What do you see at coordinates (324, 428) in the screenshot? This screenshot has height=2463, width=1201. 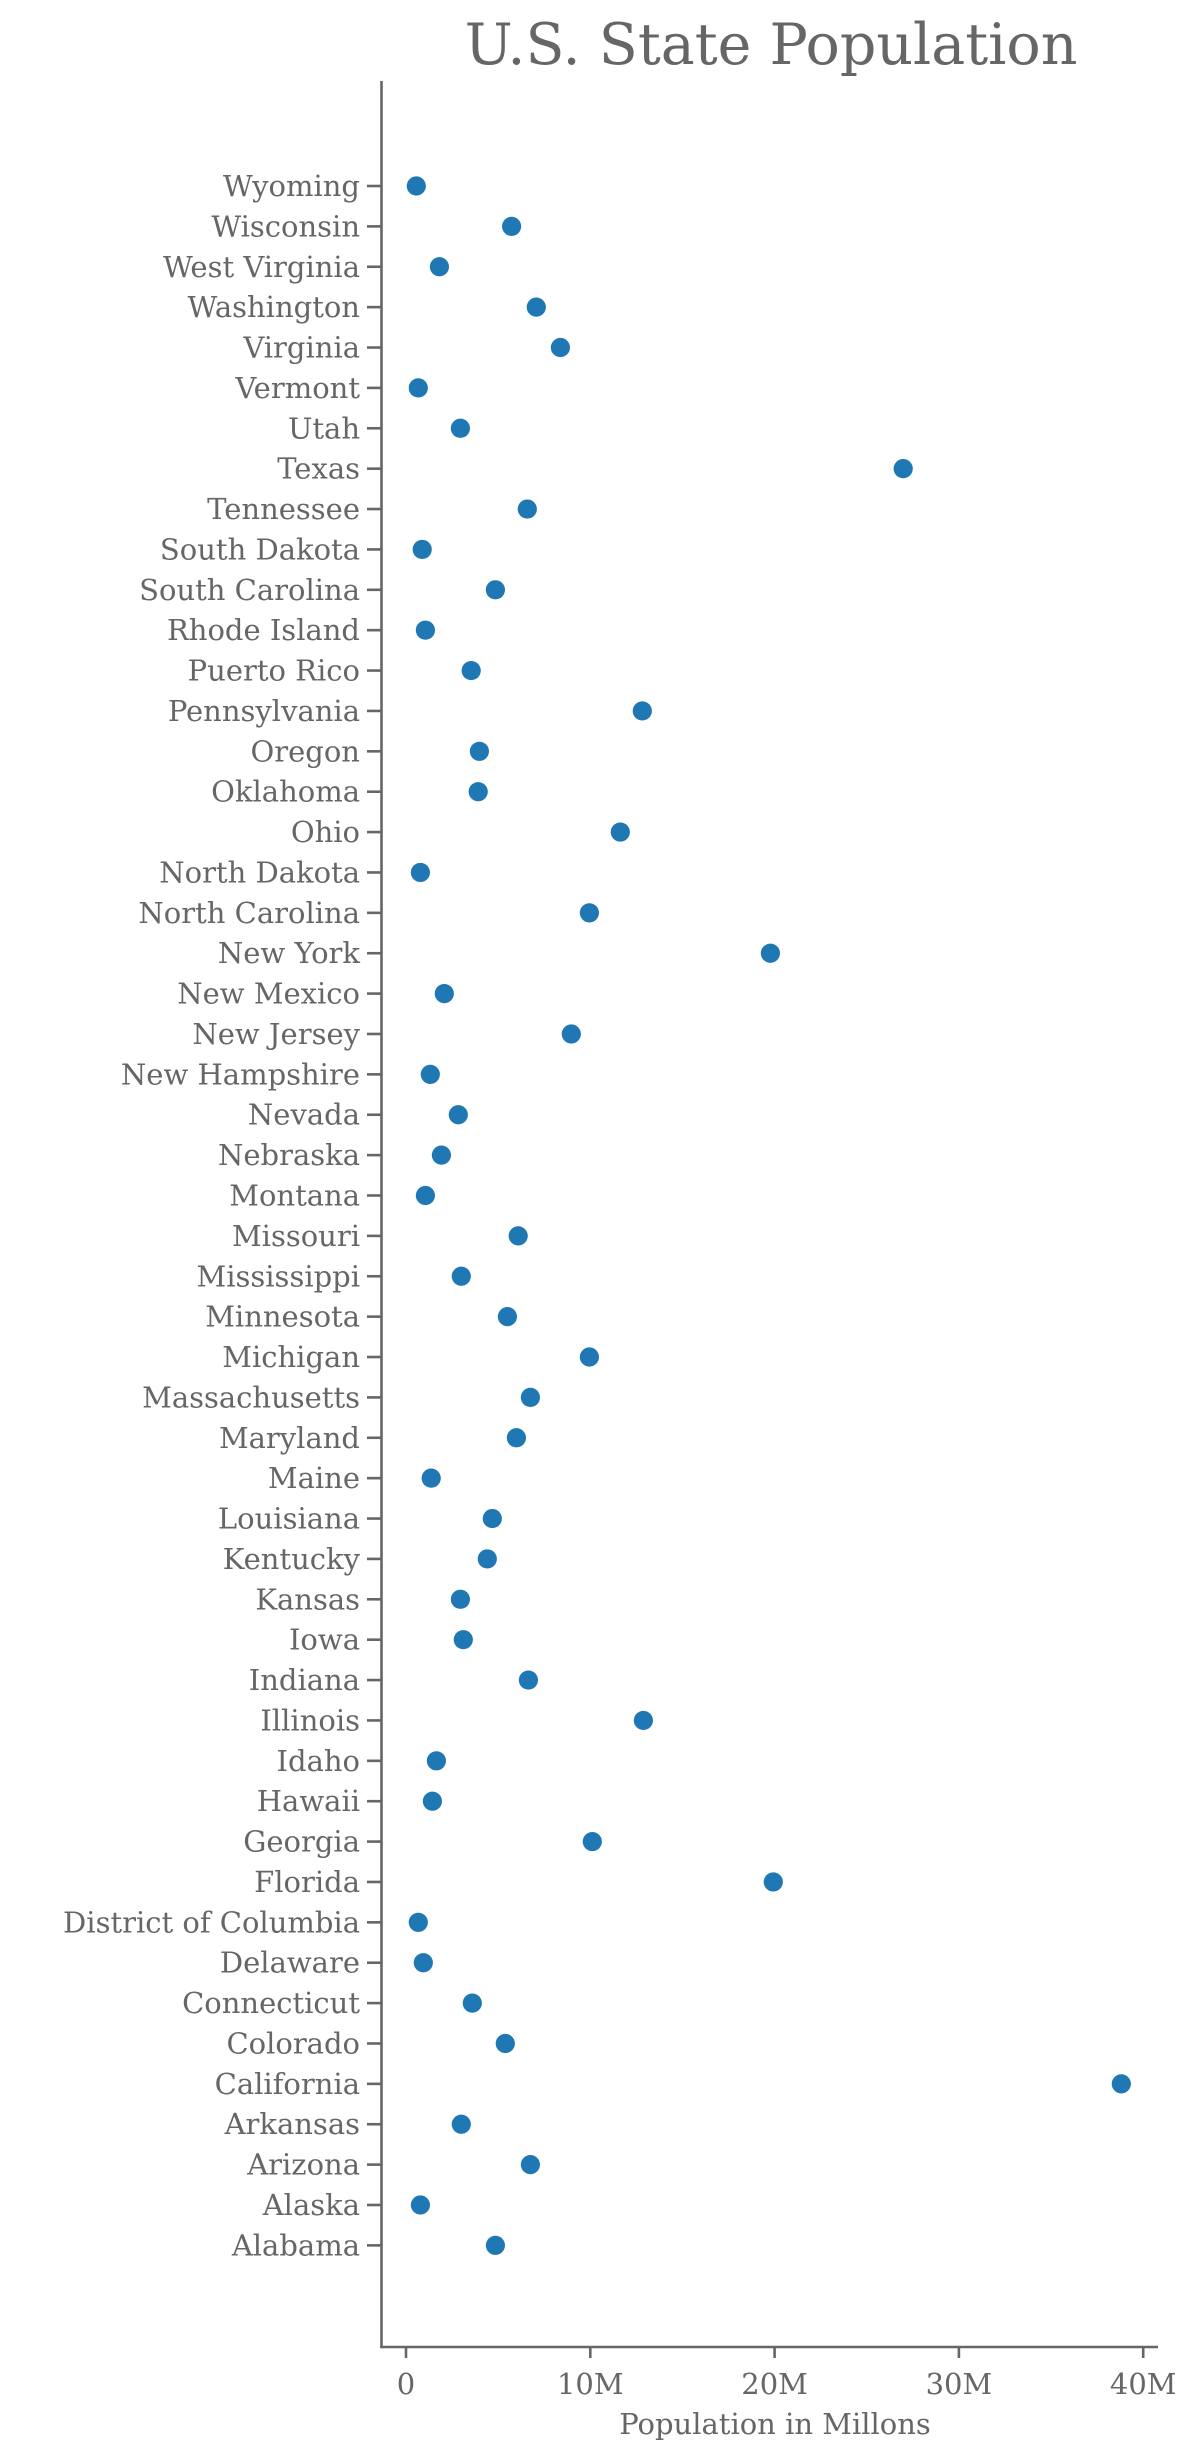 I see `y-tick-label: Utah` at bounding box center [324, 428].